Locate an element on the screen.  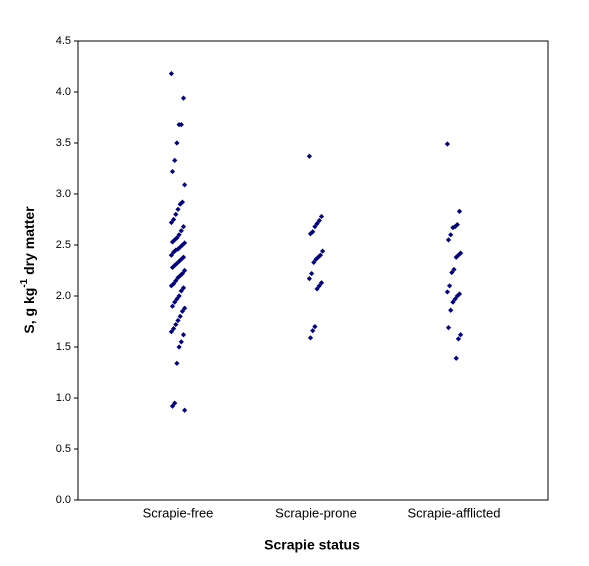
y-tick-label: 1.0 is located at coordinates (63, 398).